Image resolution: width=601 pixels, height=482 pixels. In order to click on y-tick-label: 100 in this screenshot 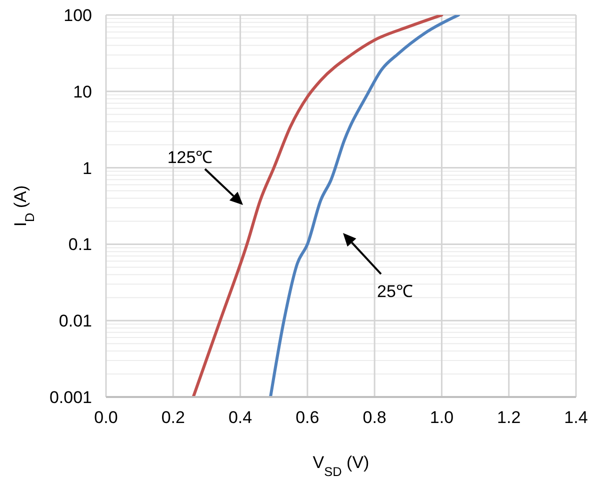, I will do `click(78, 16)`.